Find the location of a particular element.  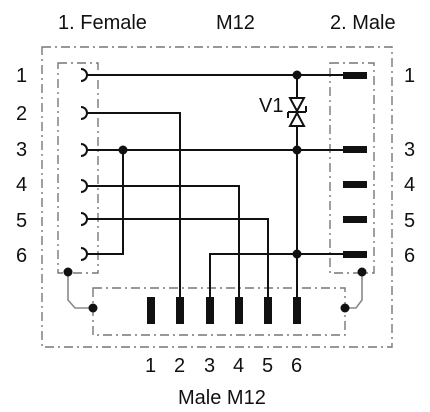

bottom-pin-symbols is located at coordinates (224, 310).